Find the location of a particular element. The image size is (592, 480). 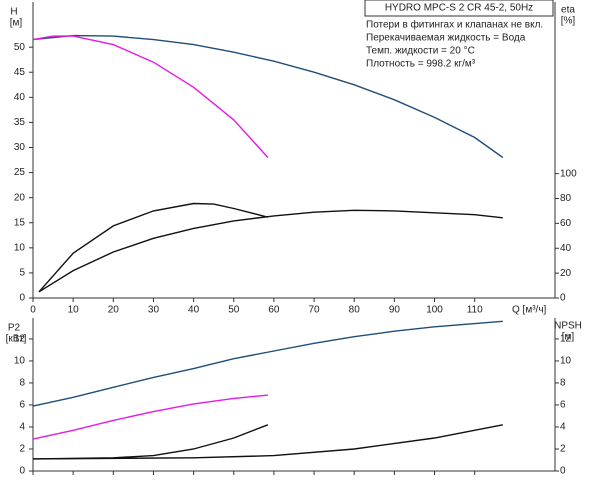

y2-tick-label: 2 is located at coordinates (563, 449).